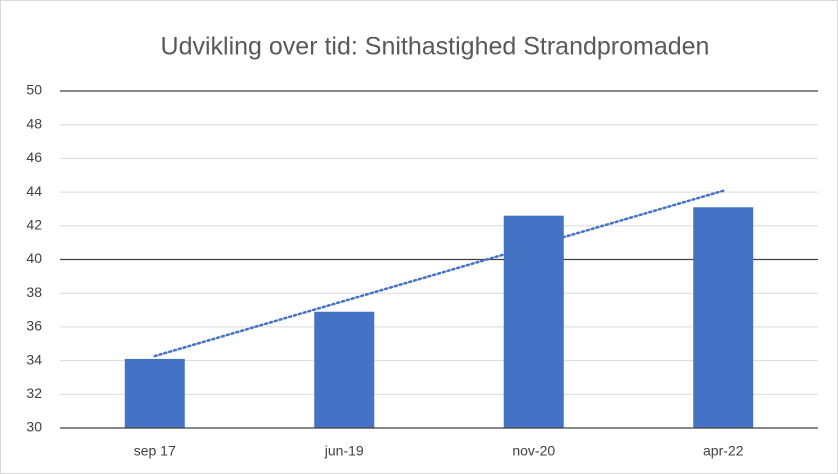 This screenshot has width=838, height=474. I want to click on y-tick-label: 34, so click(34, 359).